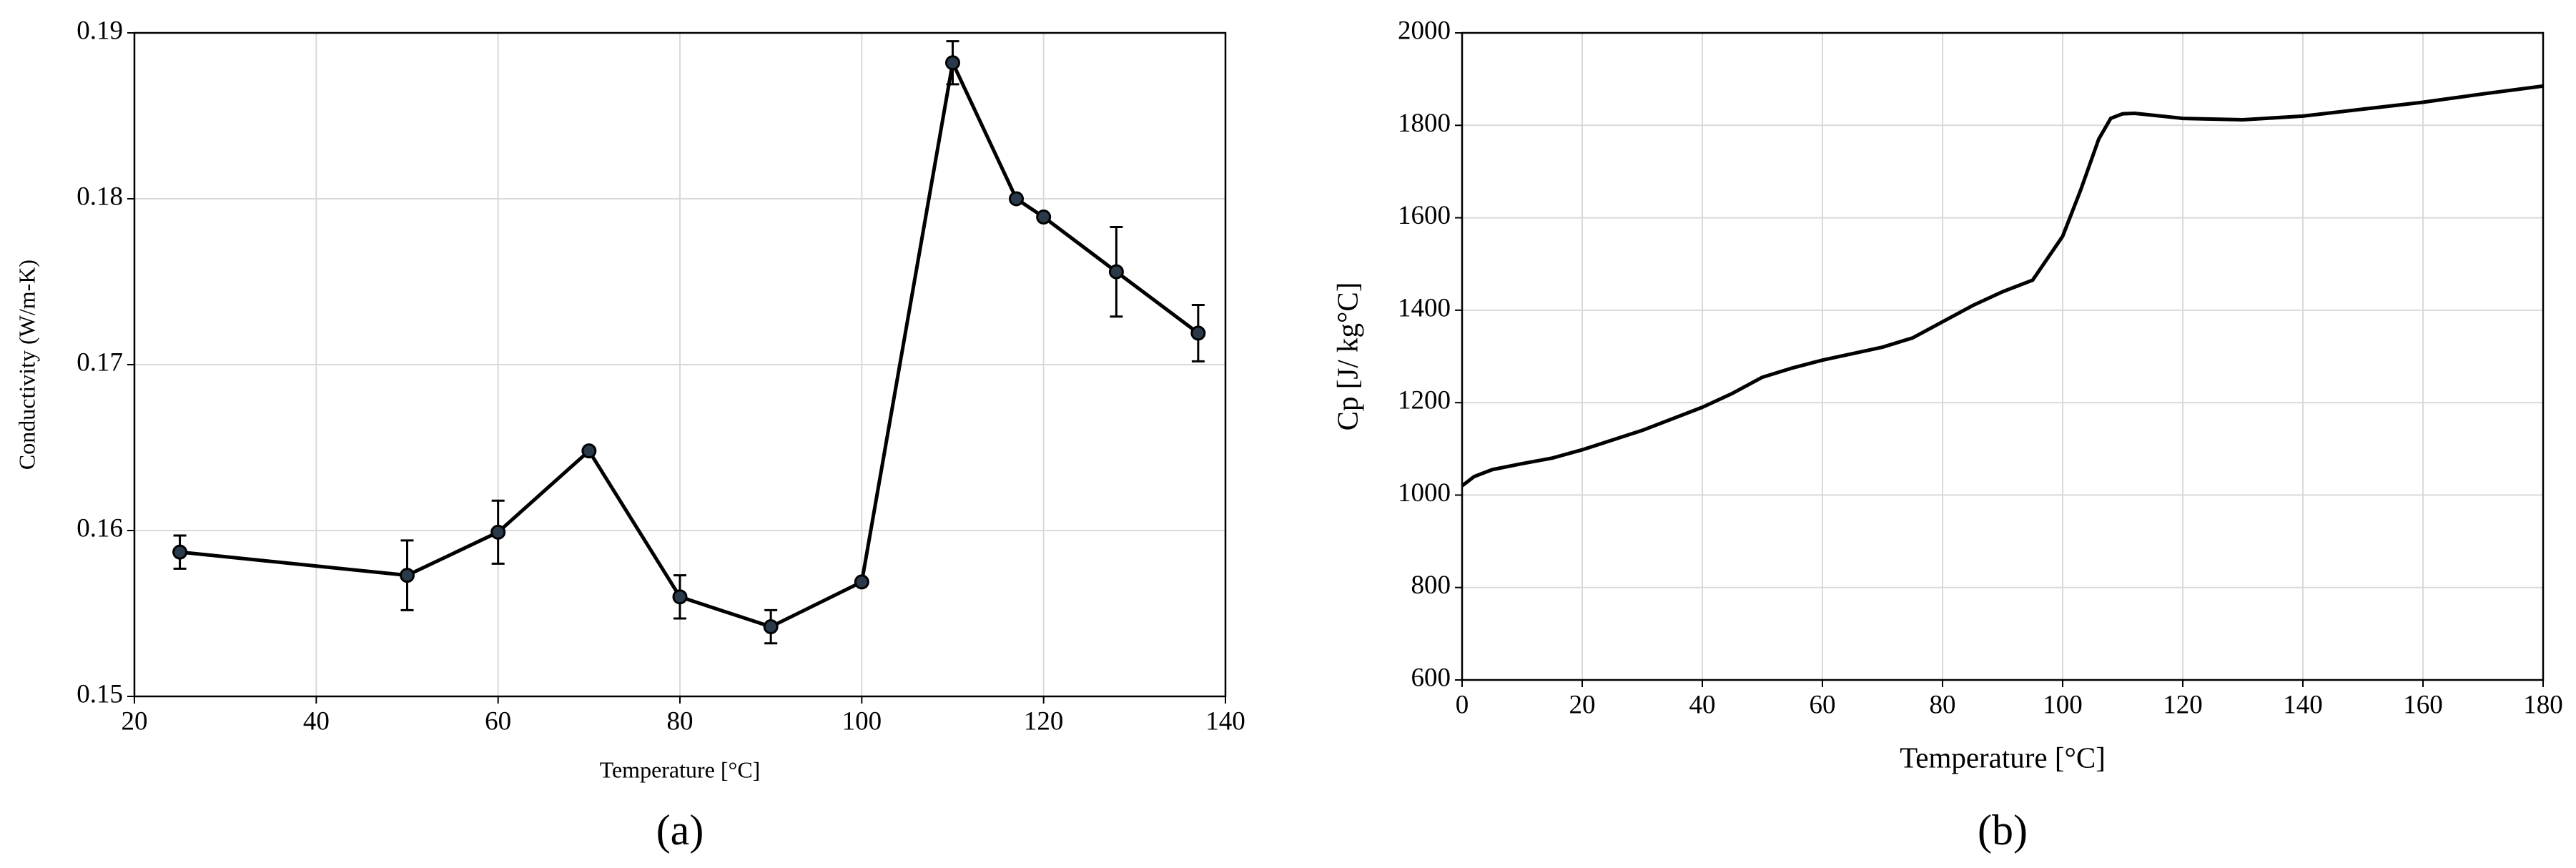 Image resolution: width=2576 pixels, height=868 pixels. I want to click on y-tick-label: 1800, so click(1424, 123).